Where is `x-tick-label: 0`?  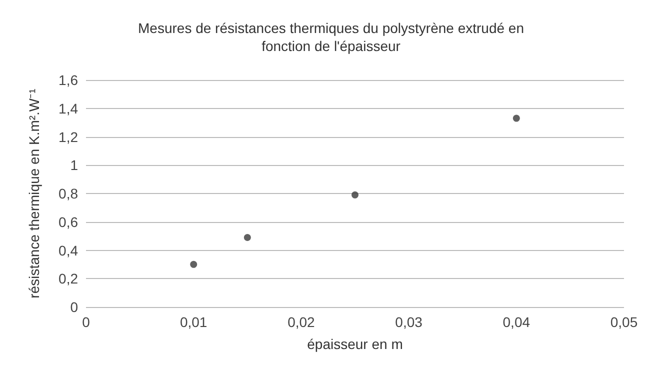
x-tick-label: 0 is located at coordinates (86, 322).